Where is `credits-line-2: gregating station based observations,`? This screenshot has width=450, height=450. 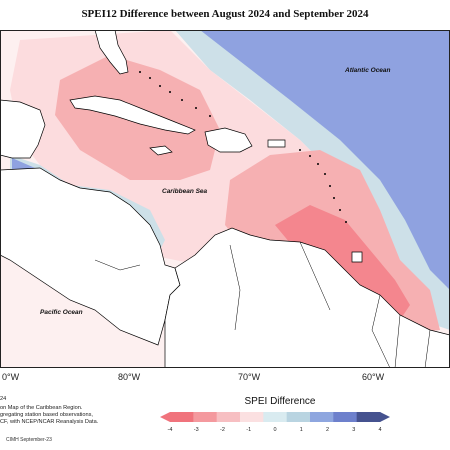
credits-line-2: gregating station based observations, is located at coordinates (46, 415).